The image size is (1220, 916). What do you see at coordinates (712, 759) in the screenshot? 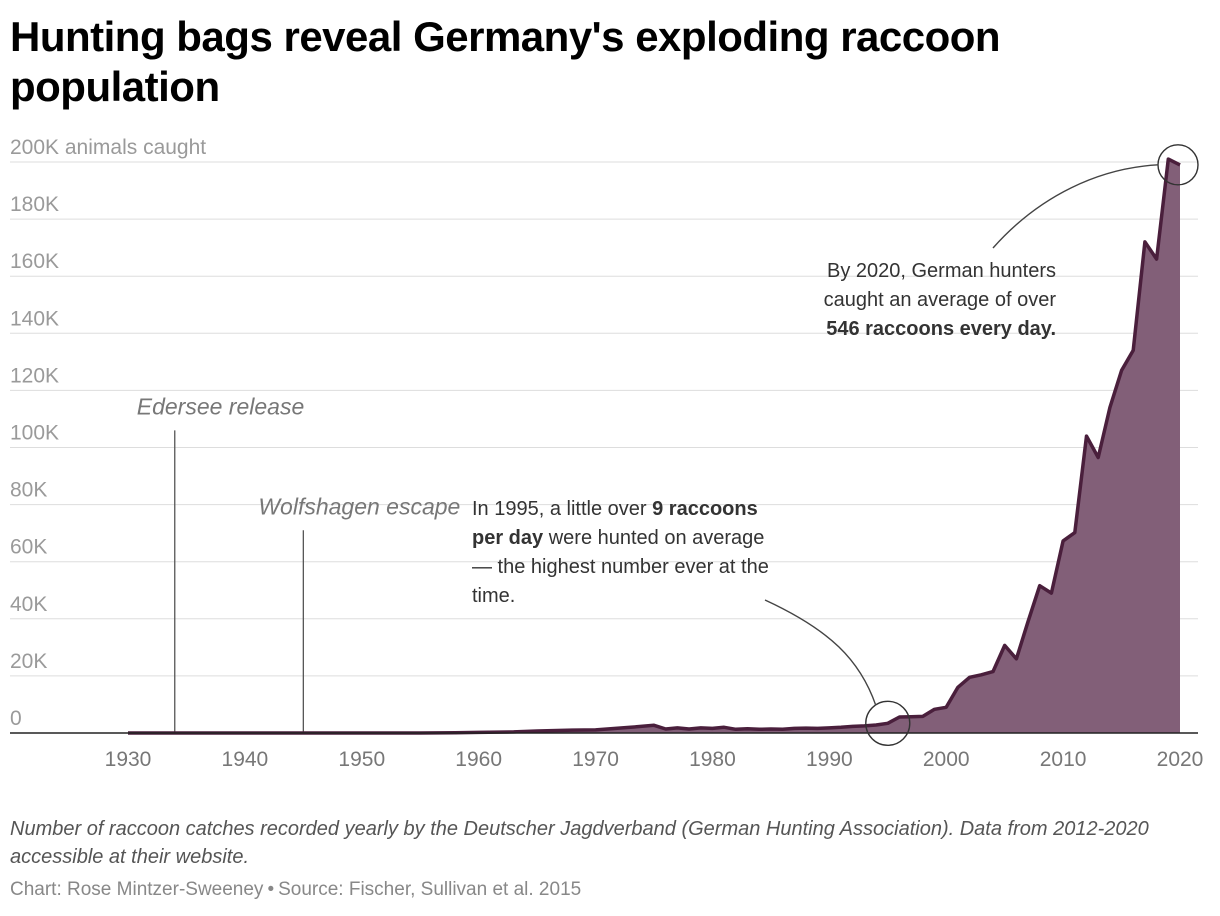
I see `x-tick-label-1980: 1980` at bounding box center [712, 759].